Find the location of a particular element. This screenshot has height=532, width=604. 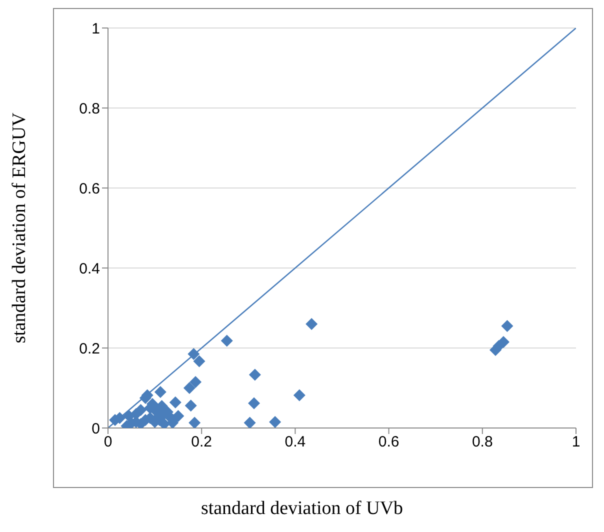

y-tick-label: 0.6 is located at coordinates (89, 189).